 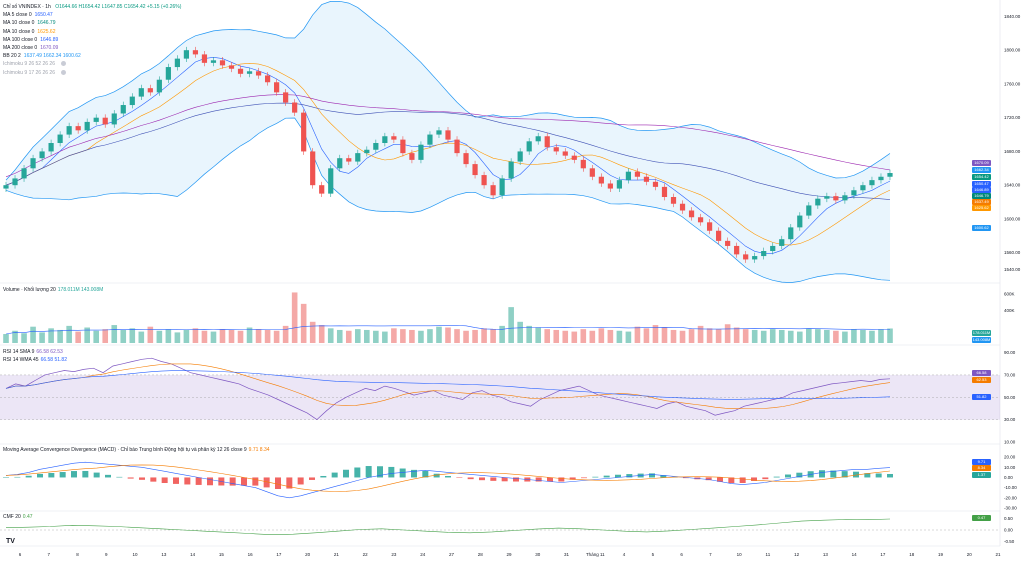 What do you see at coordinates (981, 208) in the screenshot?
I see `price-value-tag: 1625.62` at bounding box center [981, 208].